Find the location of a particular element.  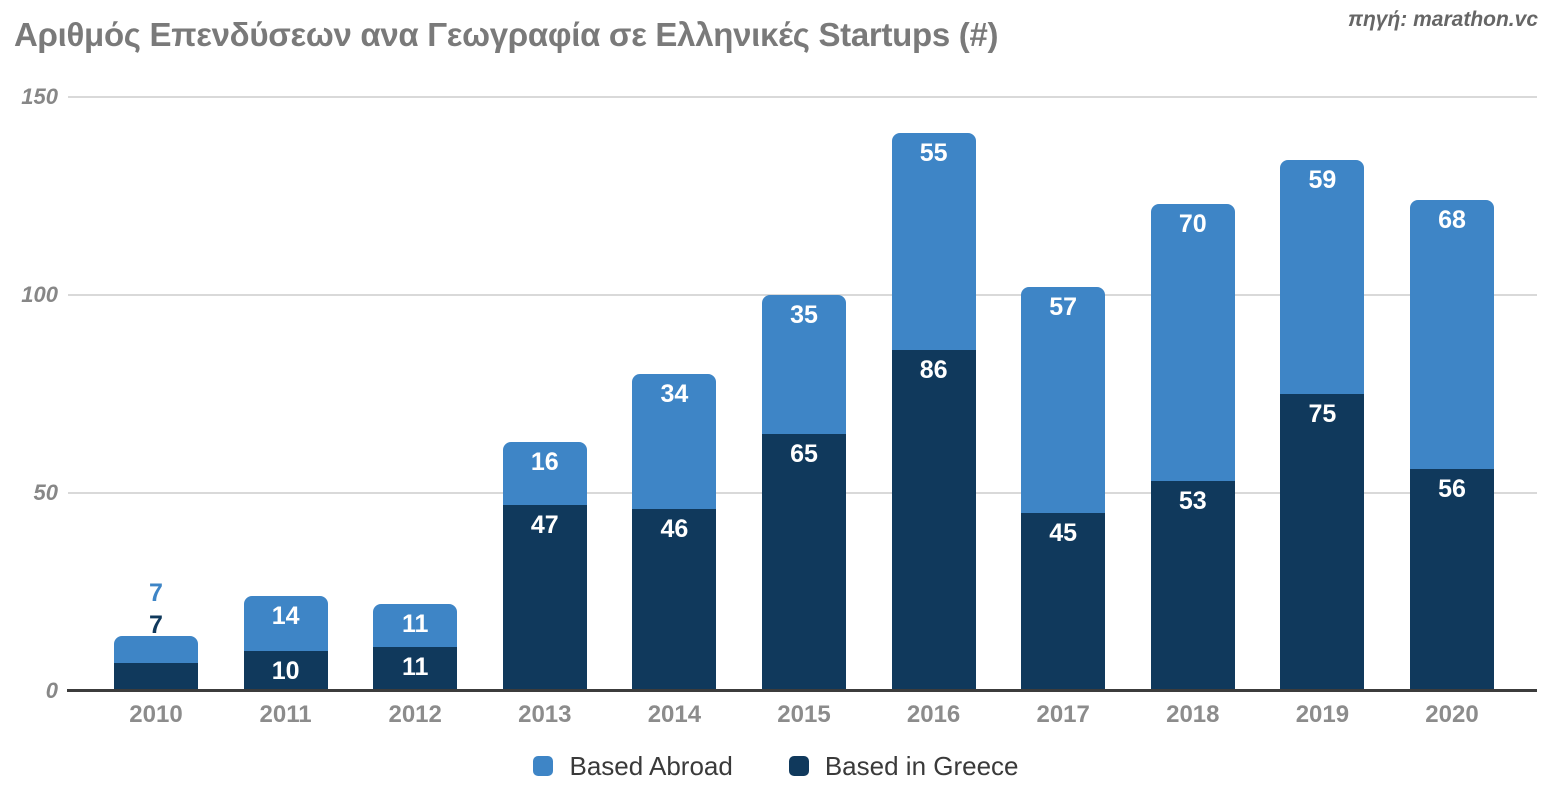

bar-value-label-2019-greece: 75 is located at coordinates (1322, 414).